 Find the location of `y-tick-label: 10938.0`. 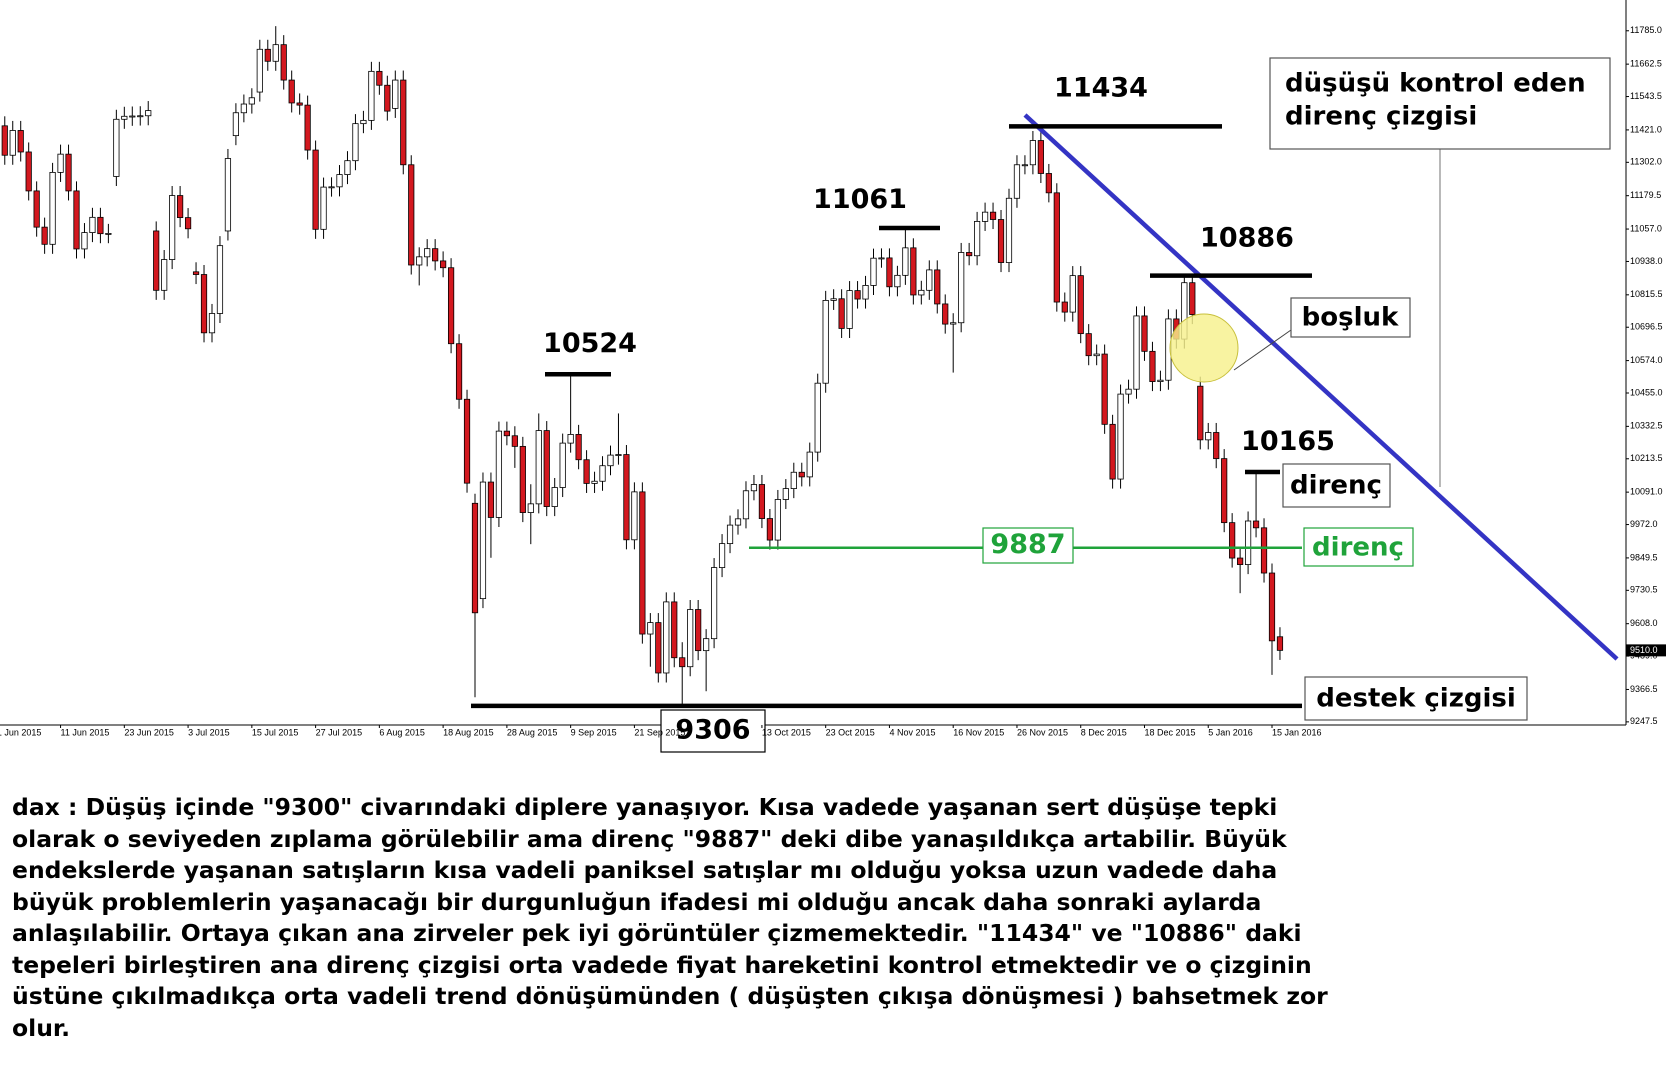

y-tick-label: 10938.0 is located at coordinates (1646, 261).